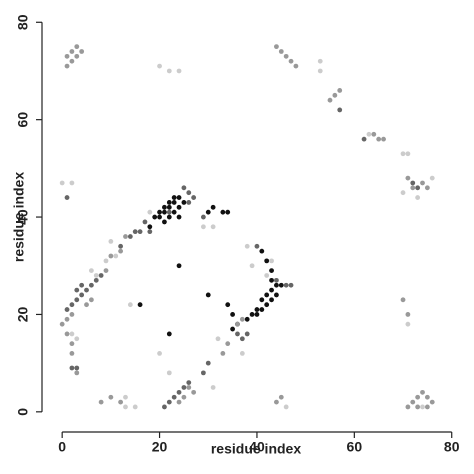 This screenshot has width=474, height=474. Describe the element at coordinates (62, 447) in the screenshot. I see `x-tick-label: 0` at that location.